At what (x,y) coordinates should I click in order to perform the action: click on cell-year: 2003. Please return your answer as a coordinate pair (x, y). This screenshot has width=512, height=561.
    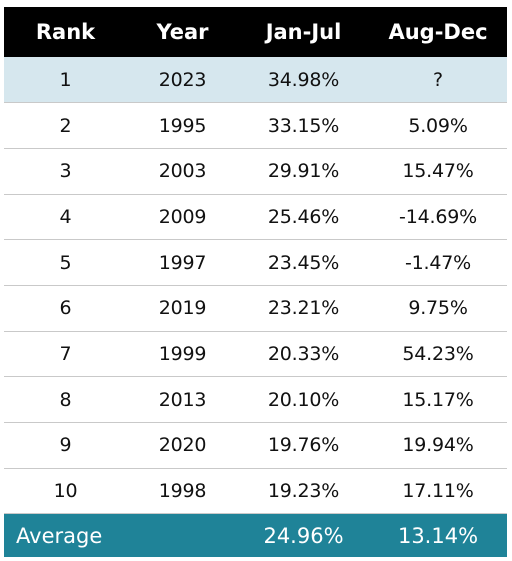
    Looking at the image, I should click on (182, 171).